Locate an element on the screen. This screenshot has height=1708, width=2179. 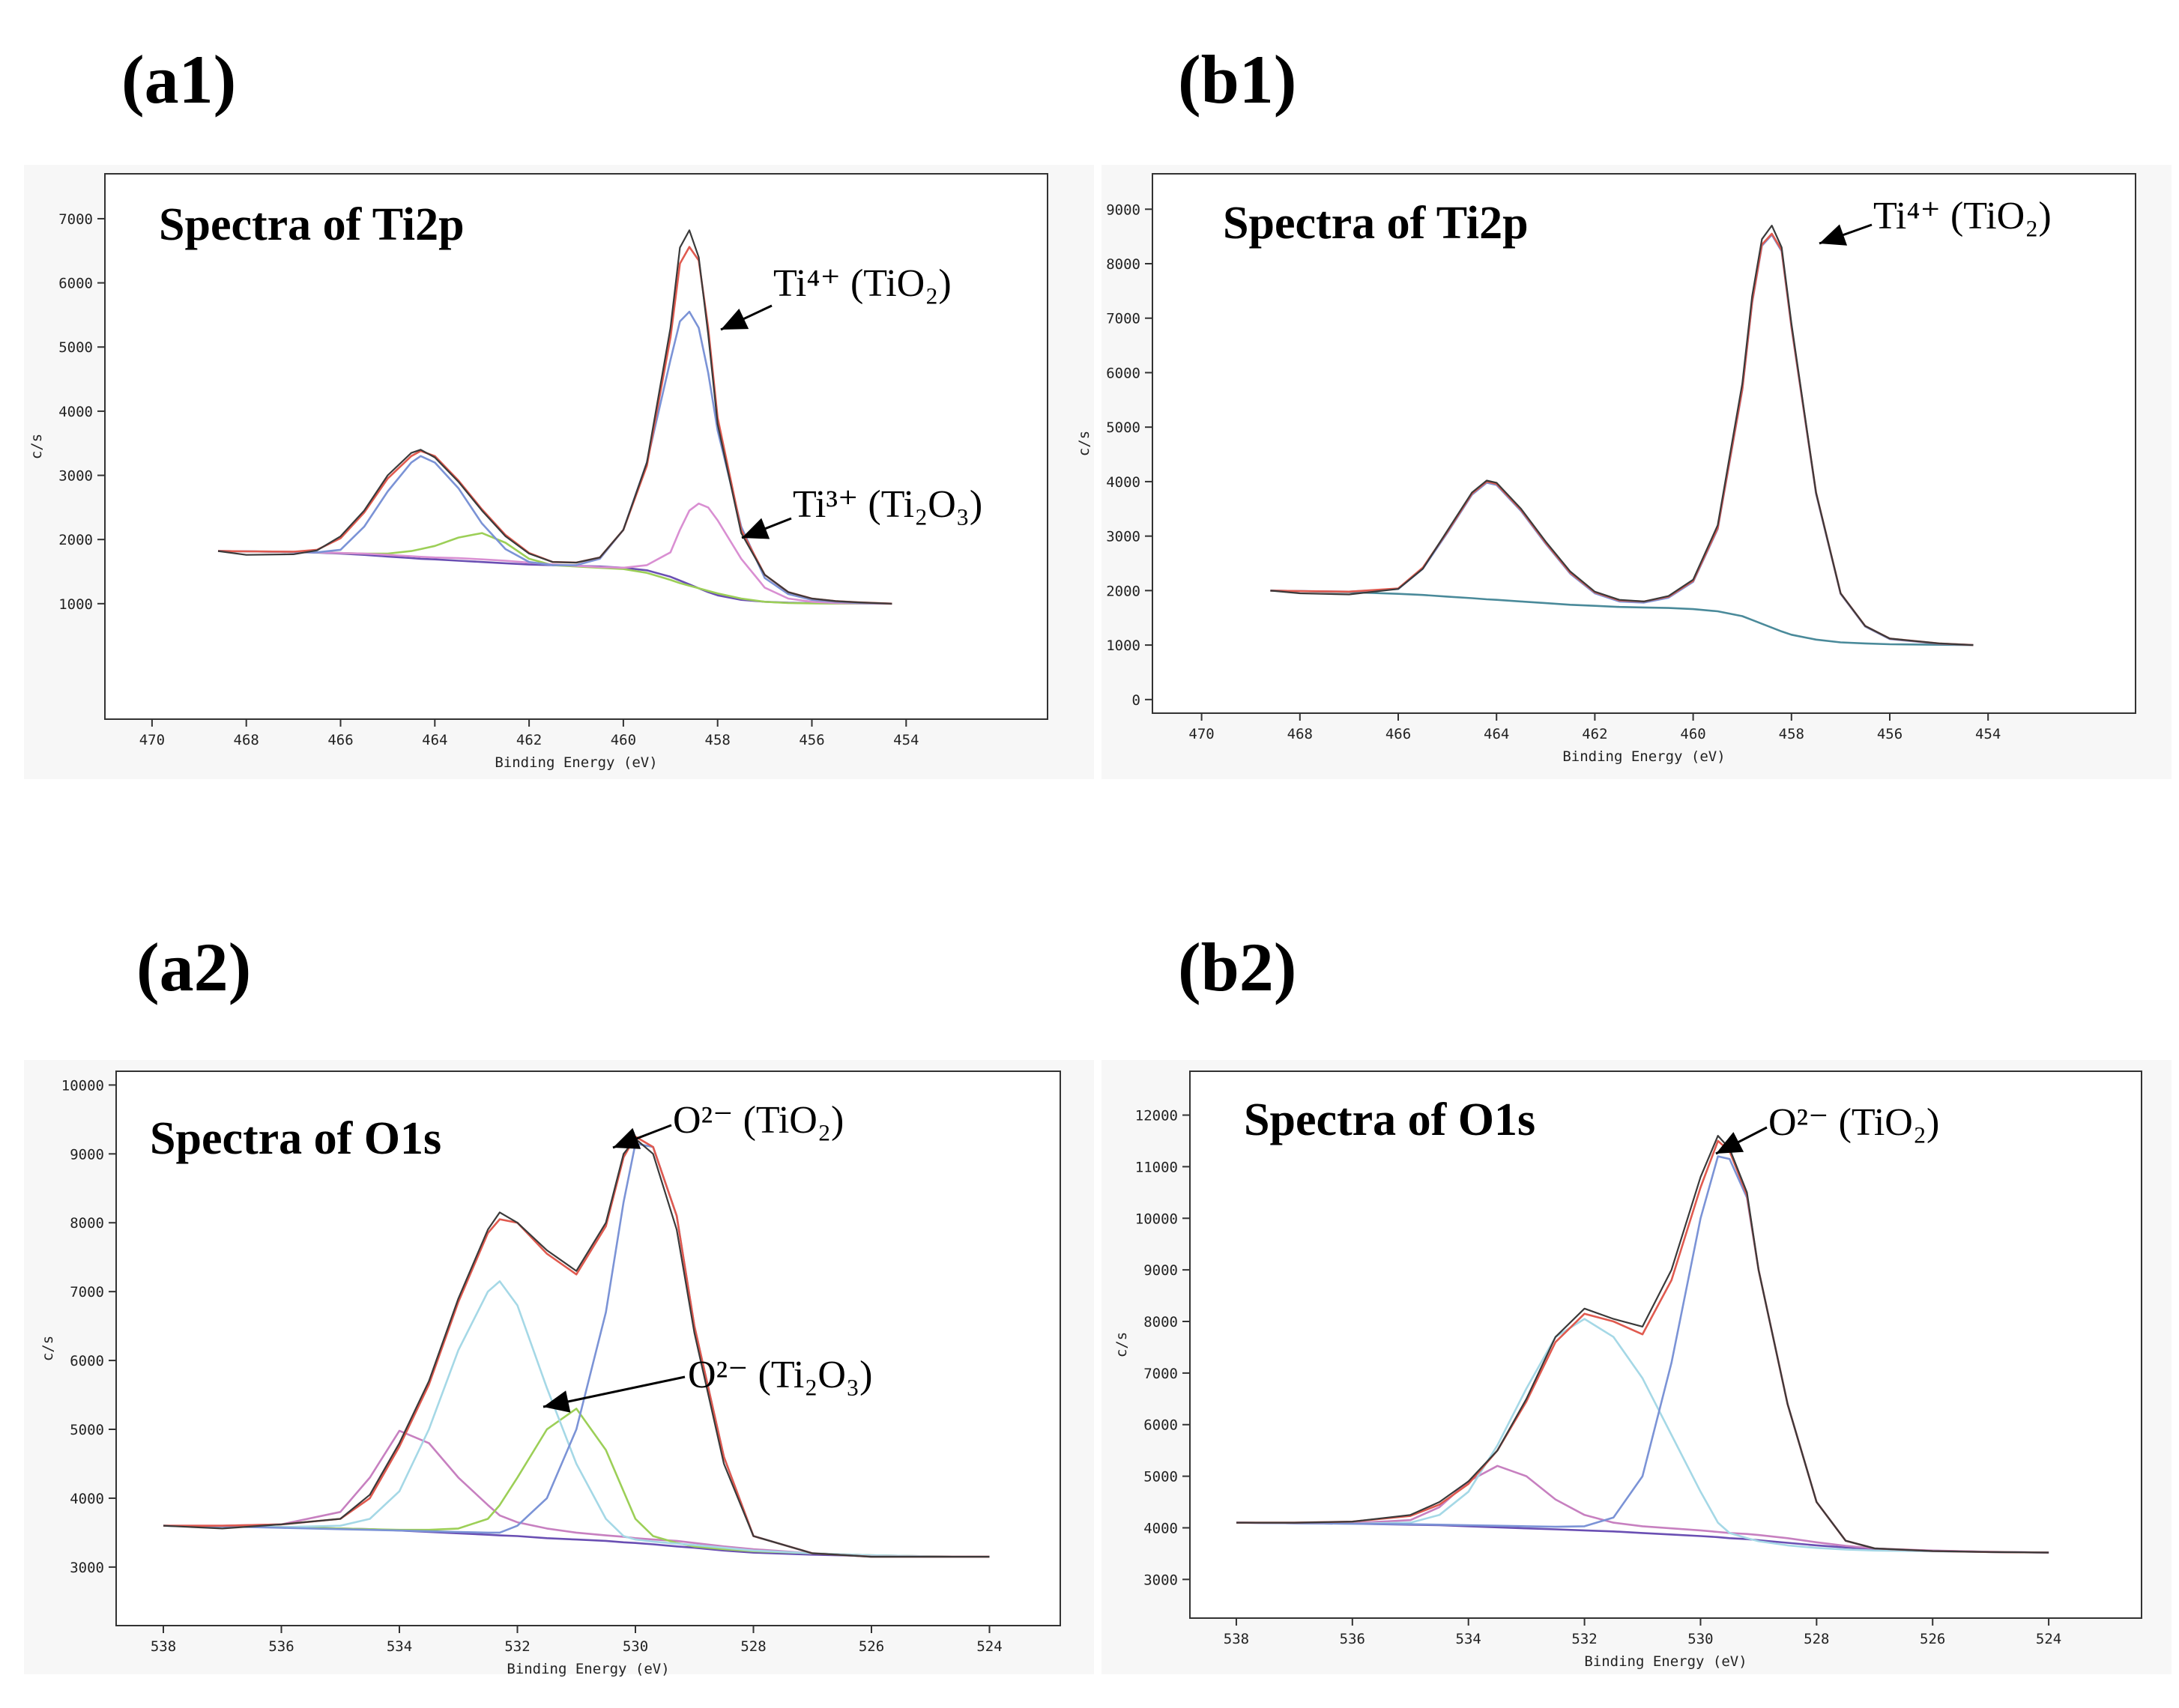
panel-label-a1: (a1) is located at coordinates (179, 79).